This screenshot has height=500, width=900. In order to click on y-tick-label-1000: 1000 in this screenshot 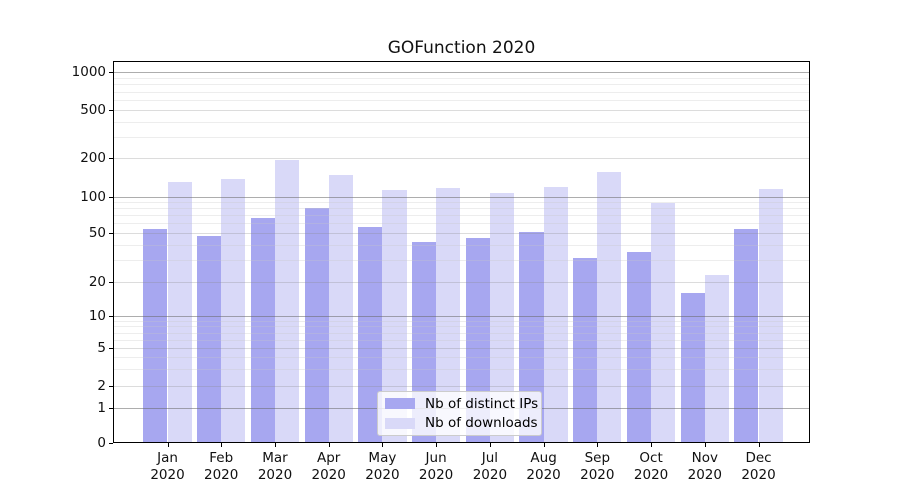, I will do `click(88, 72)`.